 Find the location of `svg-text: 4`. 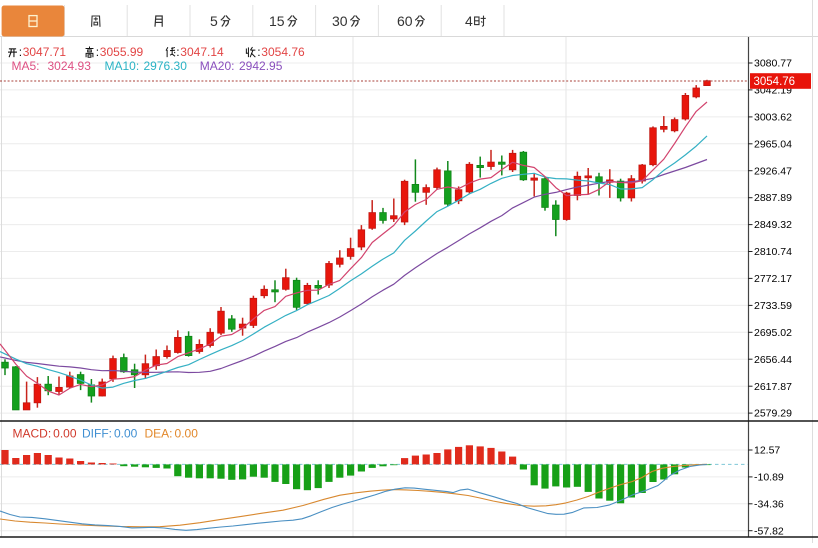

svg-text: 4 is located at coordinates (469, 21).